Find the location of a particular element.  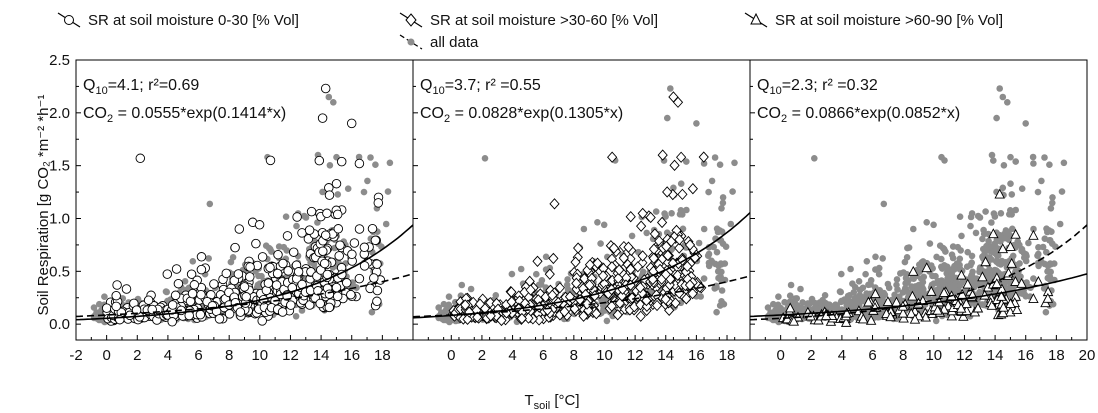

fit-equation: CO2 = 0.0866*exp(0.0852*x) is located at coordinates (858, 115).